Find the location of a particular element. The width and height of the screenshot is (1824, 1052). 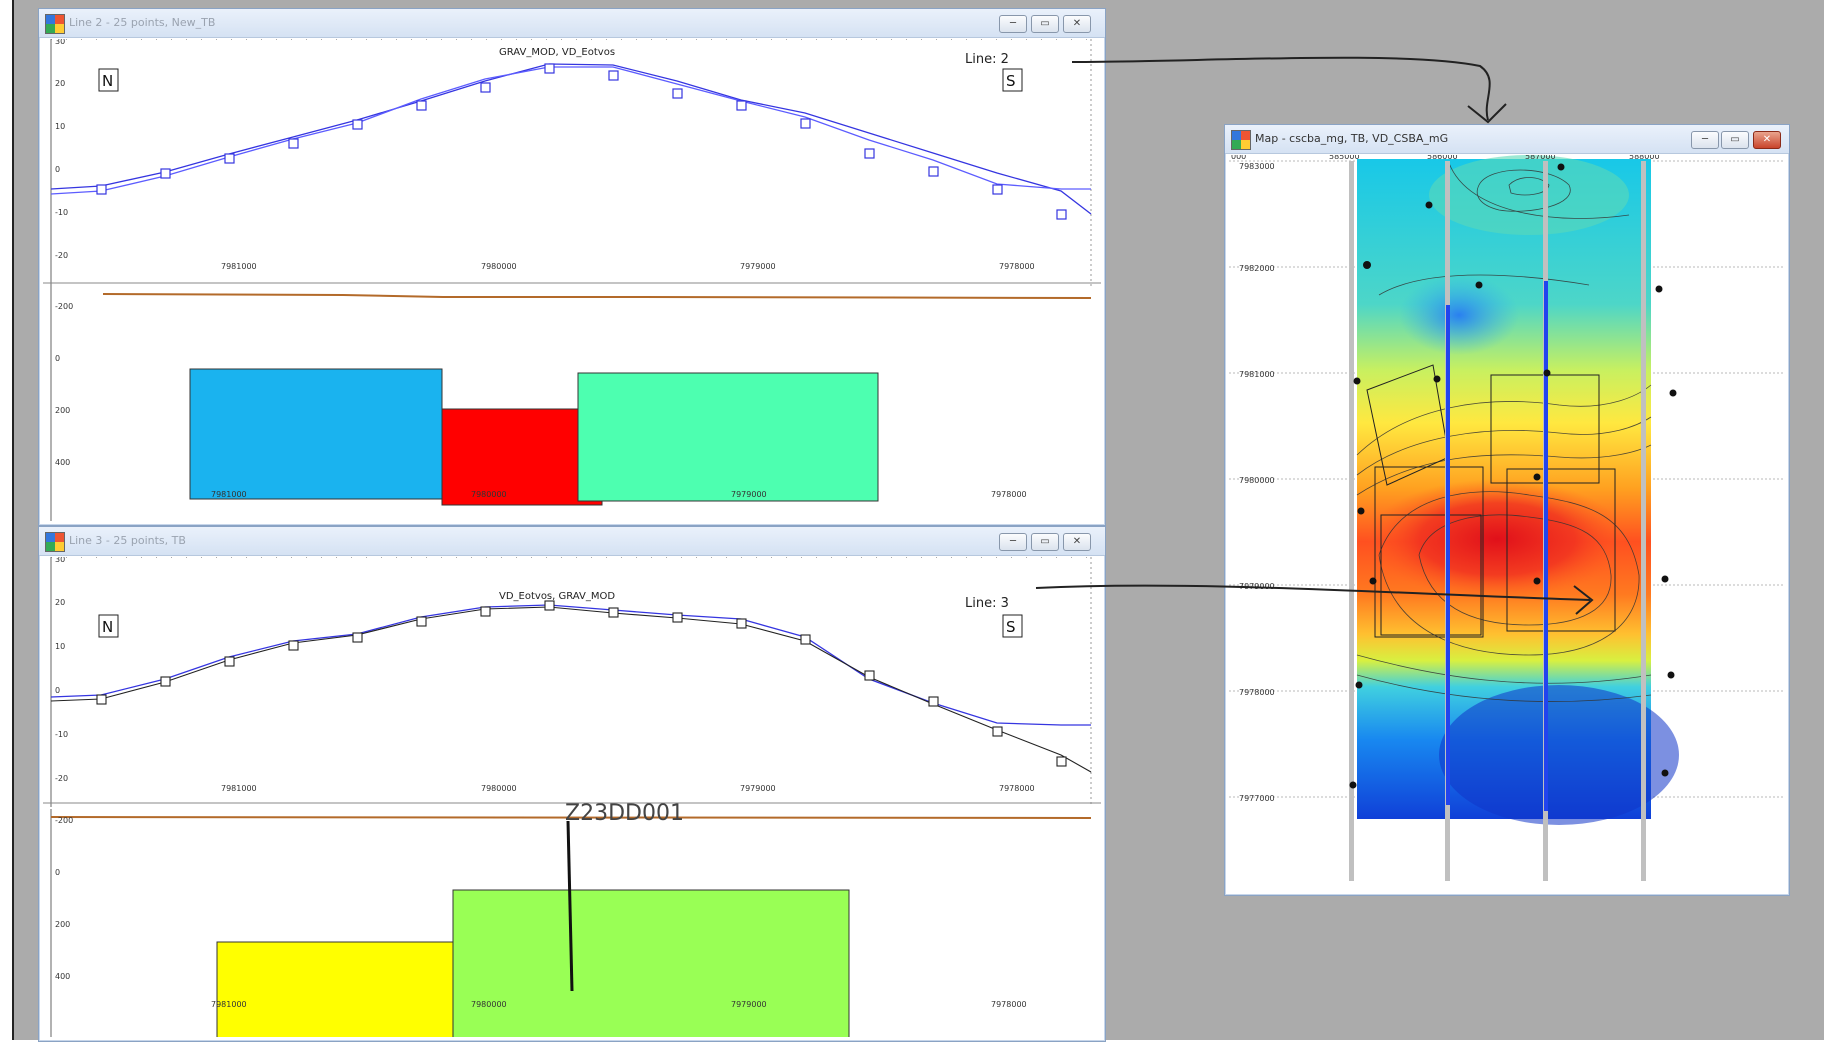

profile-title: GRAV_MOD, VD_Eotvos is located at coordinates (557, 52).